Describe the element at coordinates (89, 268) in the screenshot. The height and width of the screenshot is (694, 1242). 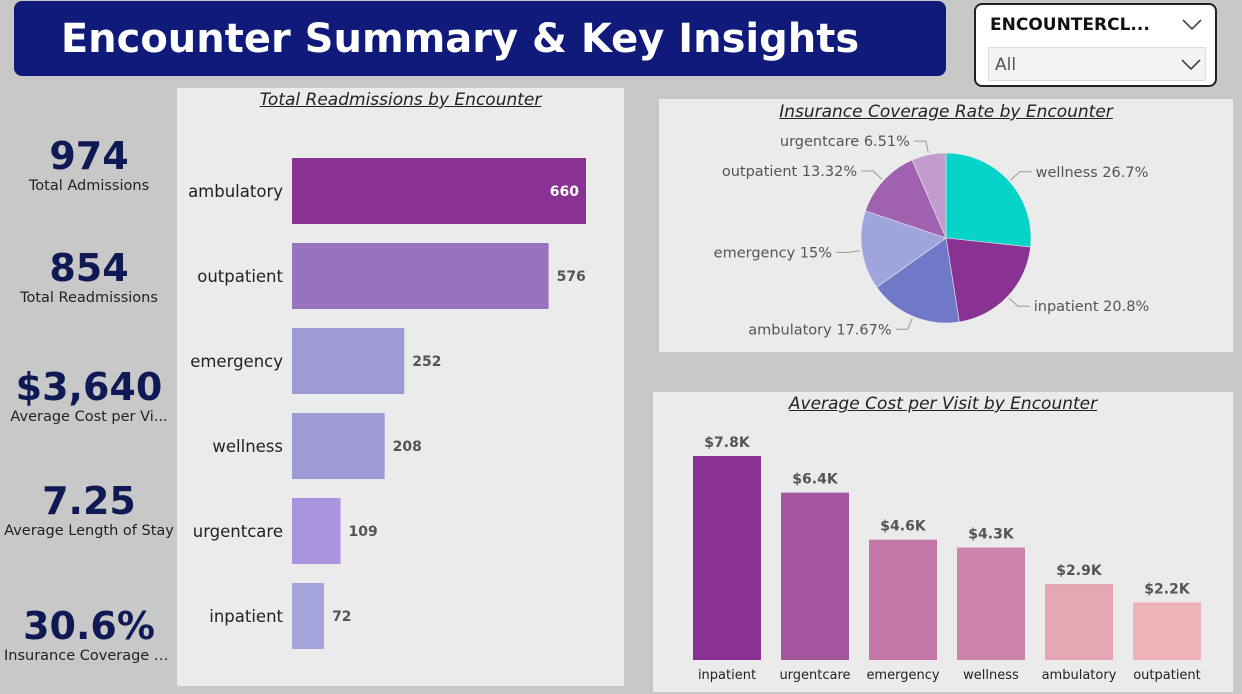
I see `kpi-value: 854` at that location.